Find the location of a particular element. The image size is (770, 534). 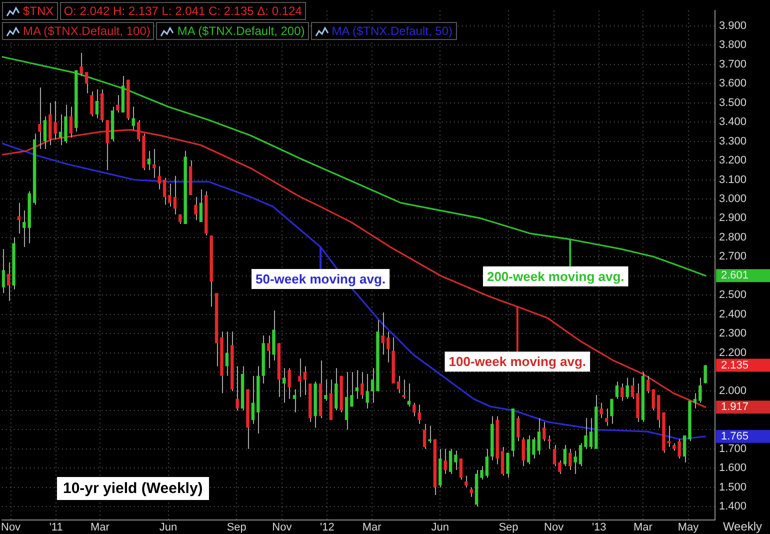

y-tick-label: 2.700 is located at coordinates (733, 256).